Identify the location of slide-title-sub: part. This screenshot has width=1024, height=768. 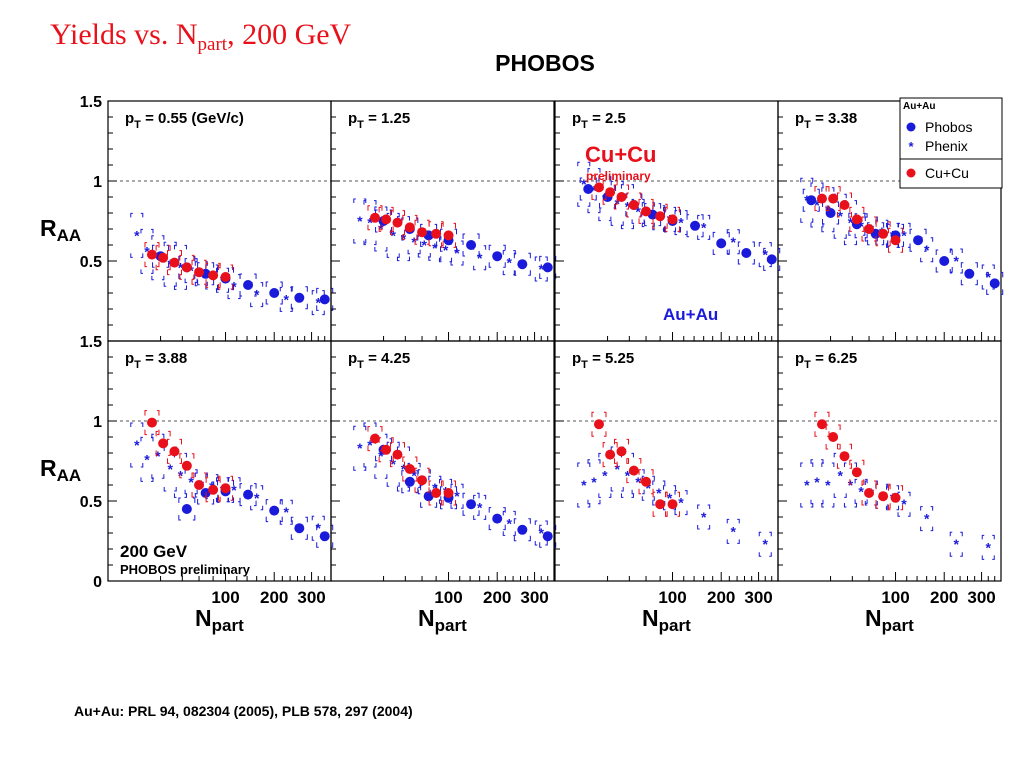
(212, 44).